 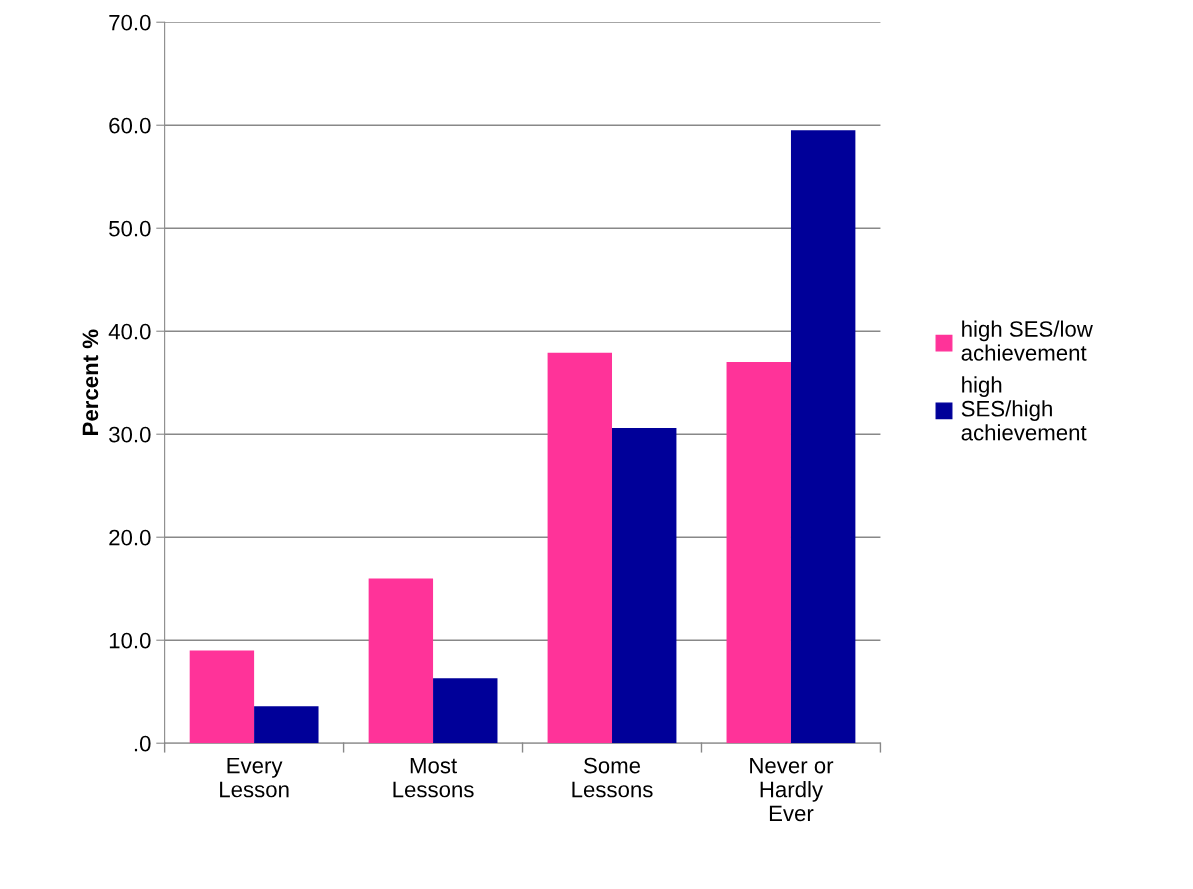 I want to click on y-tick-label: .0, so click(x=142, y=743).